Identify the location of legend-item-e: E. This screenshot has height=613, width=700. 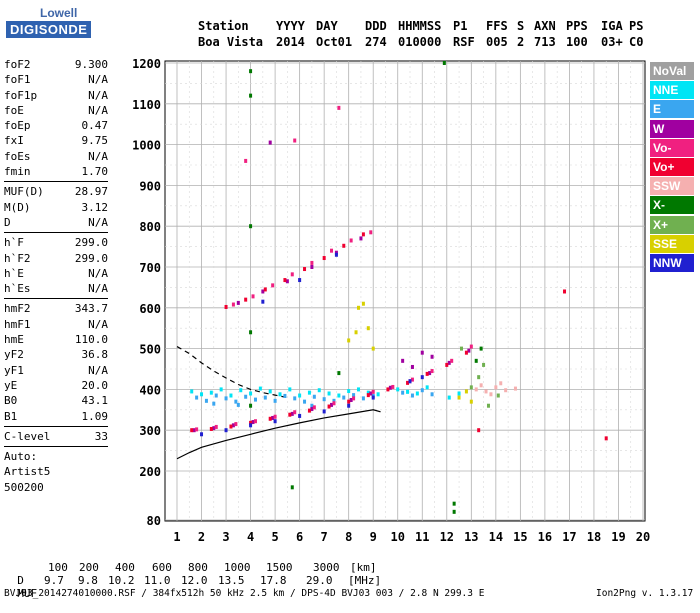
(672, 109).